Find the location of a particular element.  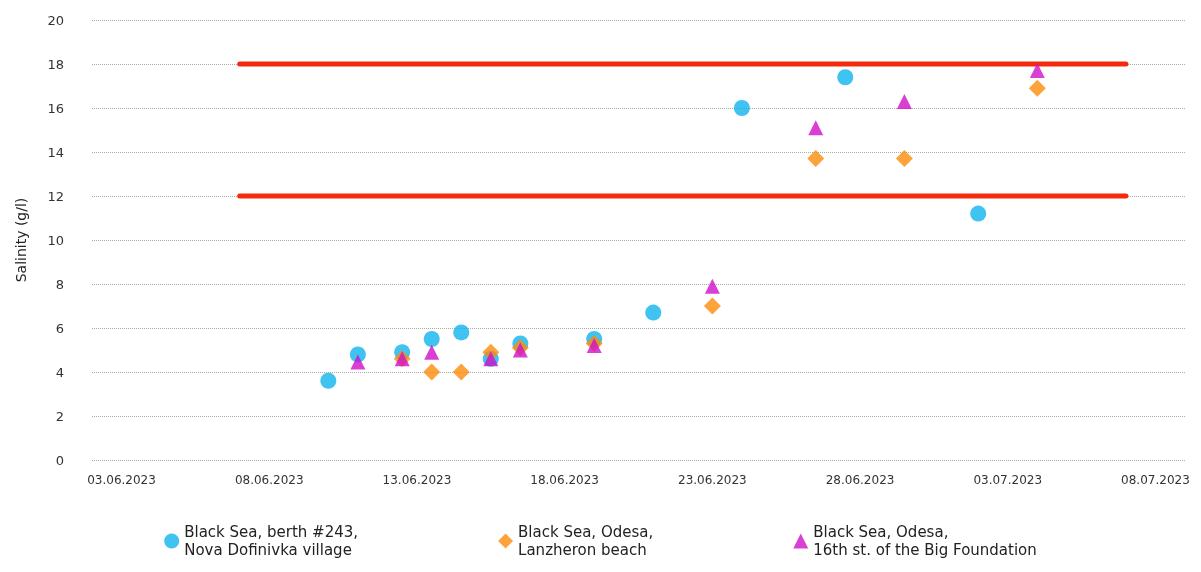

x-tick-label: 13.06.2023 is located at coordinates (417, 480).